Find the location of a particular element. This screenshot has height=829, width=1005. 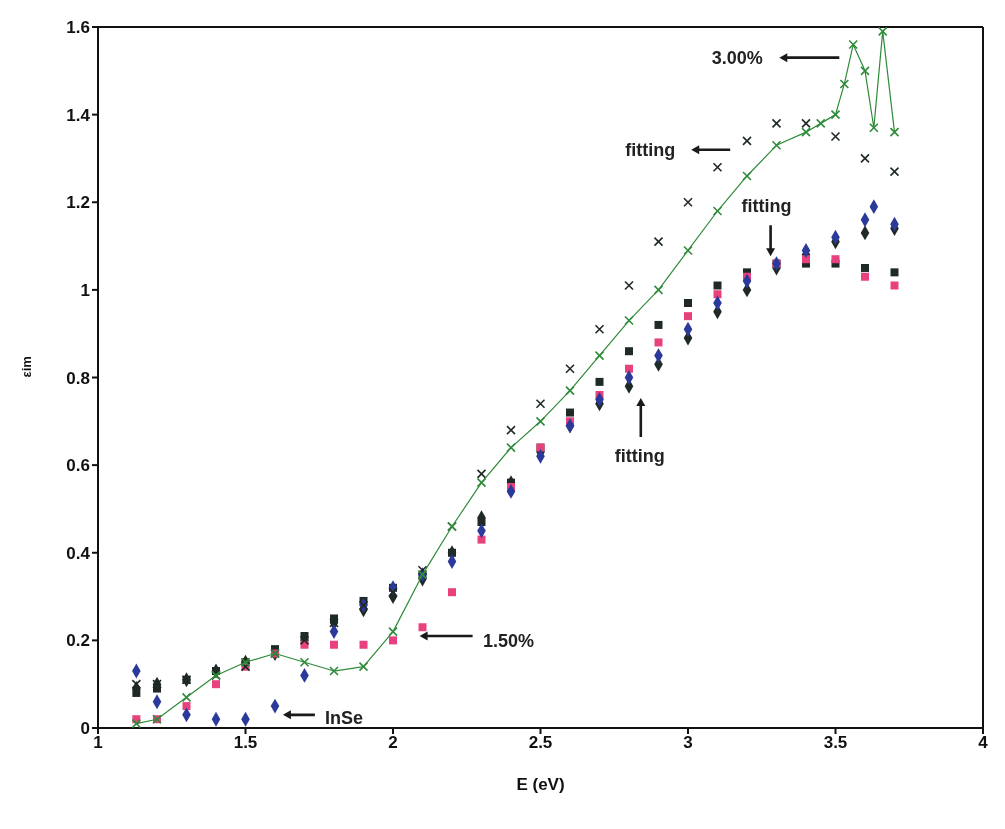

annotation: 3.00% is located at coordinates (737, 58).